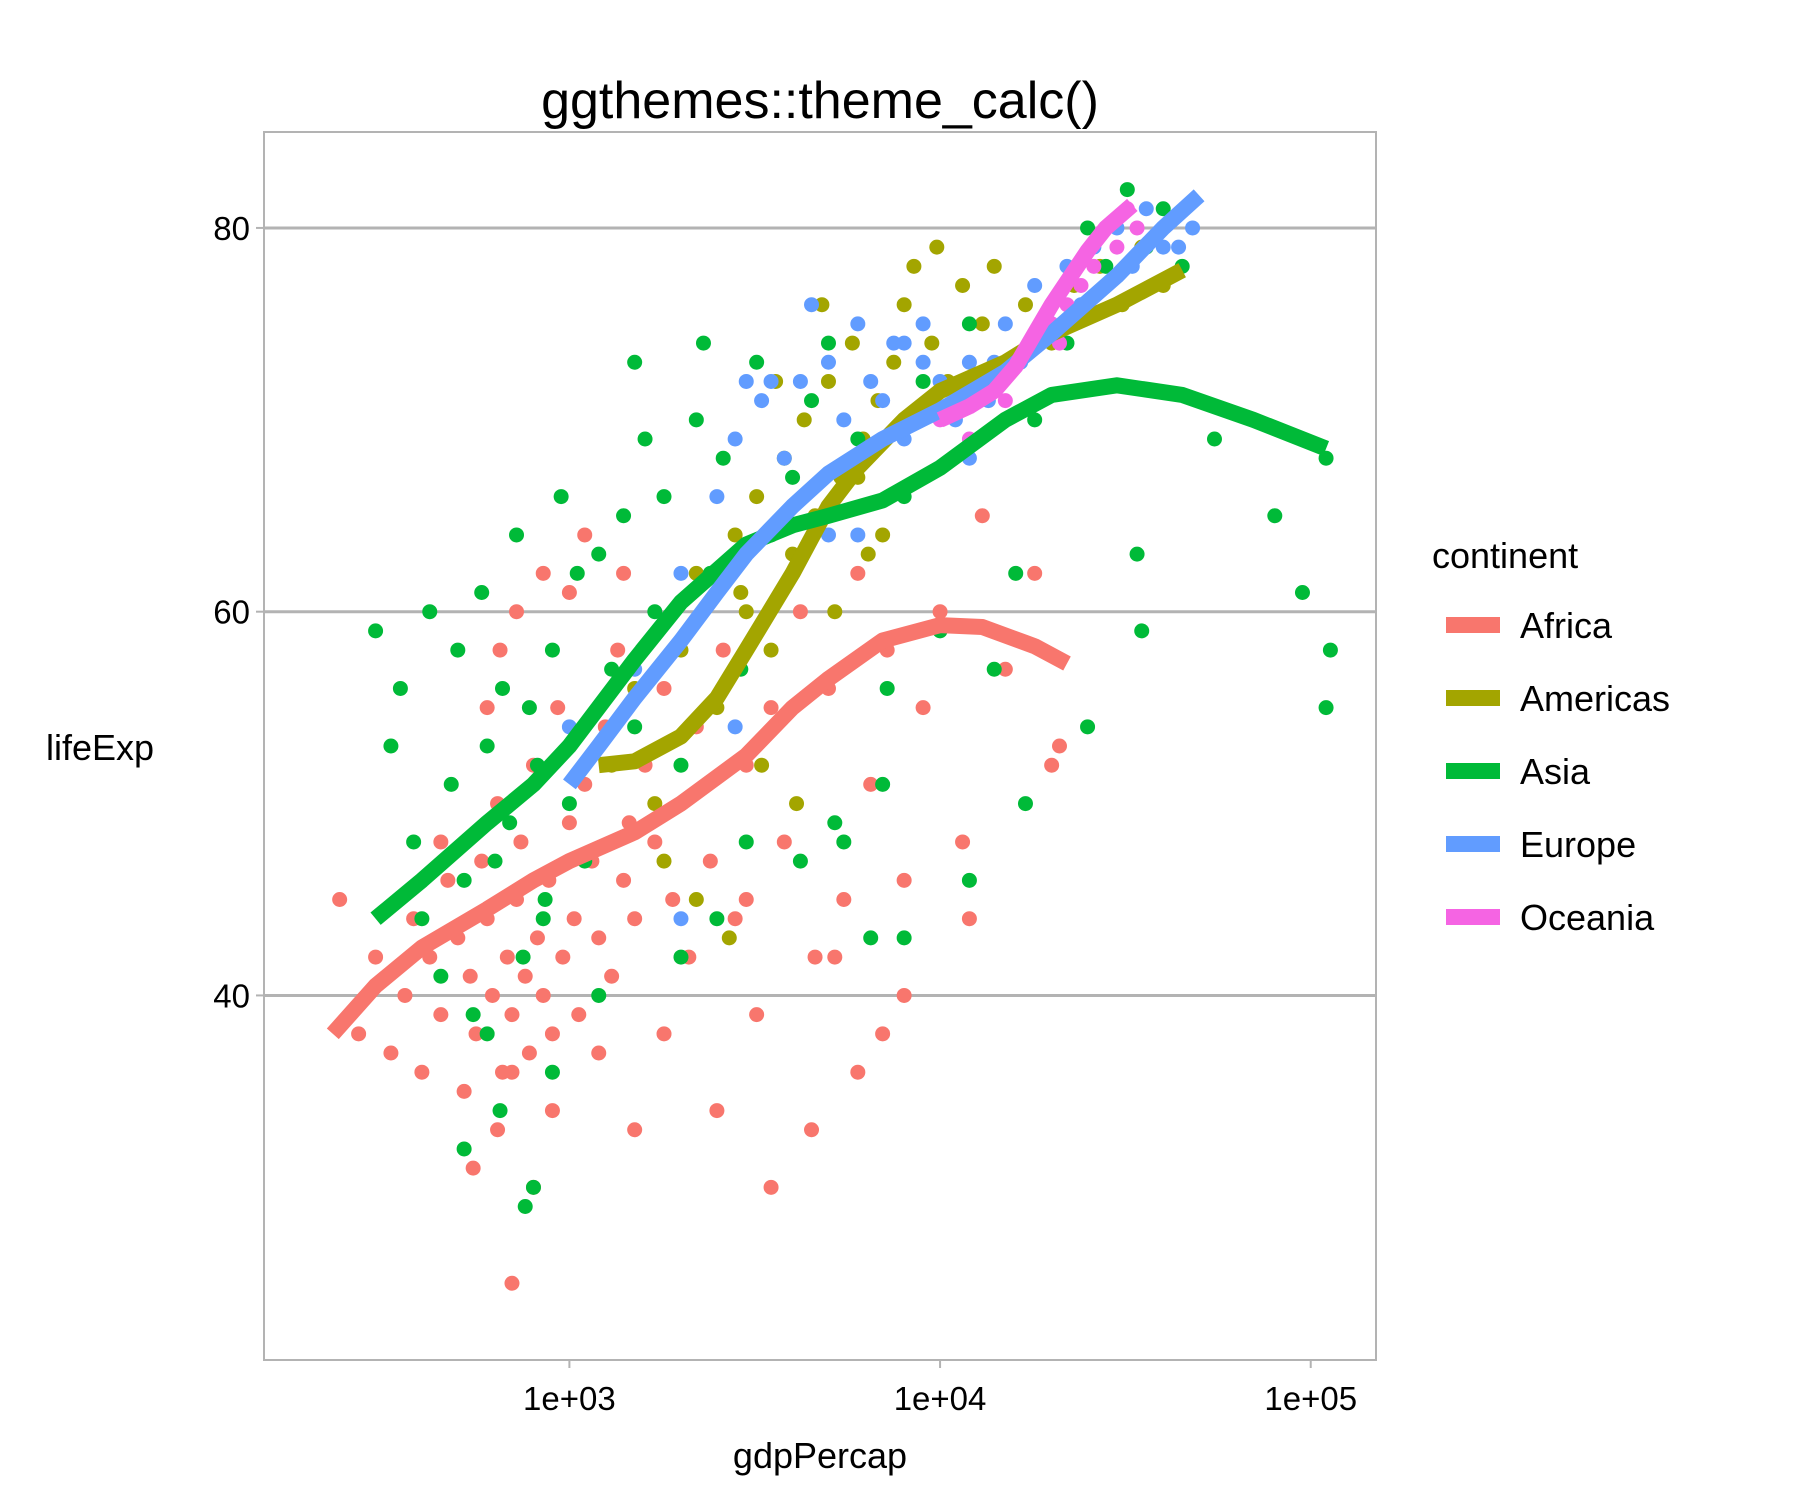  What do you see at coordinates (1541, 844) in the screenshot?
I see `legend-item-europe: Europe` at bounding box center [1541, 844].